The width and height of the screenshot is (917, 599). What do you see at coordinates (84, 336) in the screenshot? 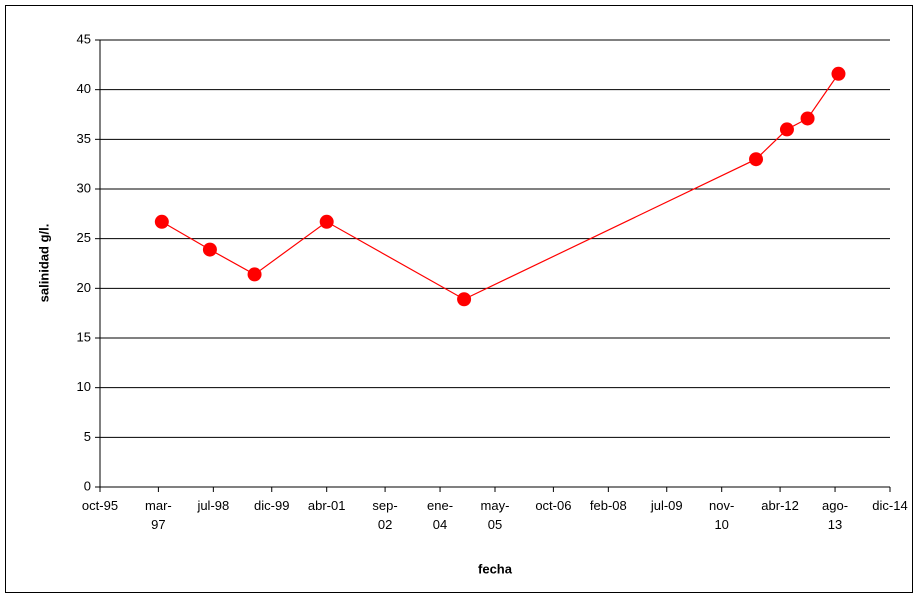
I see `y-tick-label: 15` at bounding box center [84, 336].